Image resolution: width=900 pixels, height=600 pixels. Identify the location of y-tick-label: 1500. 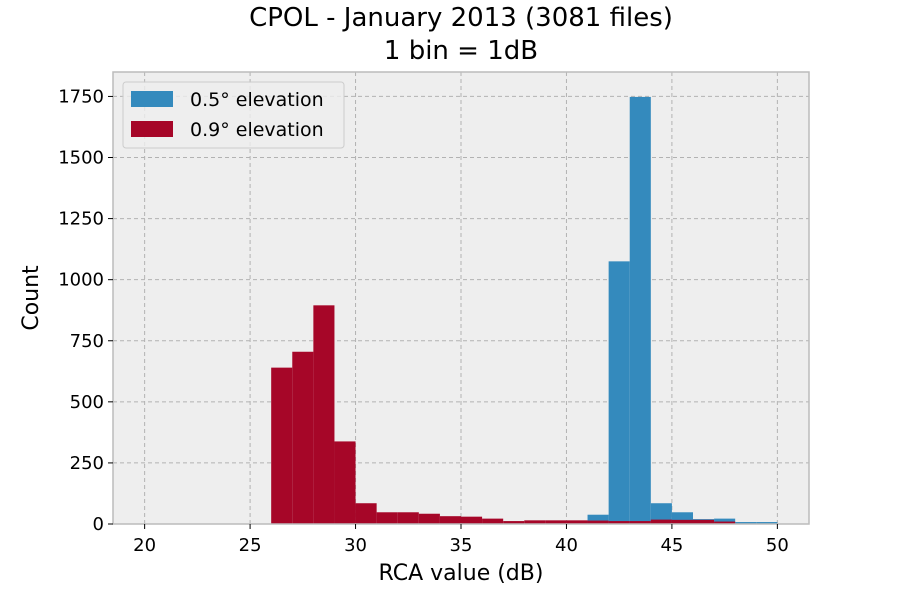
(81, 158).